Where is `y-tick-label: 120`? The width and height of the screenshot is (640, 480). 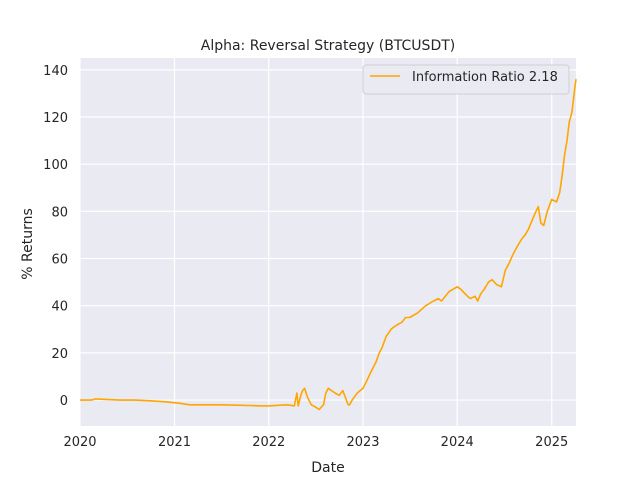
y-tick-label: 120 is located at coordinates (55, 118).